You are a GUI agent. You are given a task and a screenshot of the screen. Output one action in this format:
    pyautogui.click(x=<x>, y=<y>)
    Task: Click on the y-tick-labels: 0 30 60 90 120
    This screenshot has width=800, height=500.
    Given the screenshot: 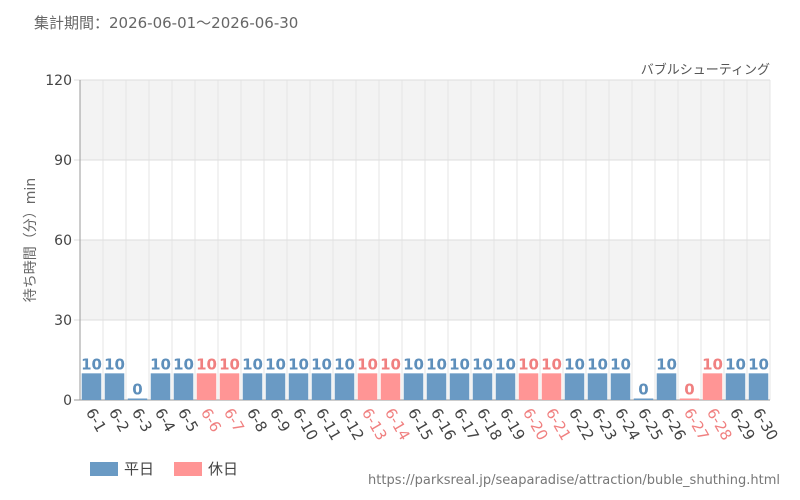 What is the action you would take?
    pyautogui.click(x=58, y=241)
    